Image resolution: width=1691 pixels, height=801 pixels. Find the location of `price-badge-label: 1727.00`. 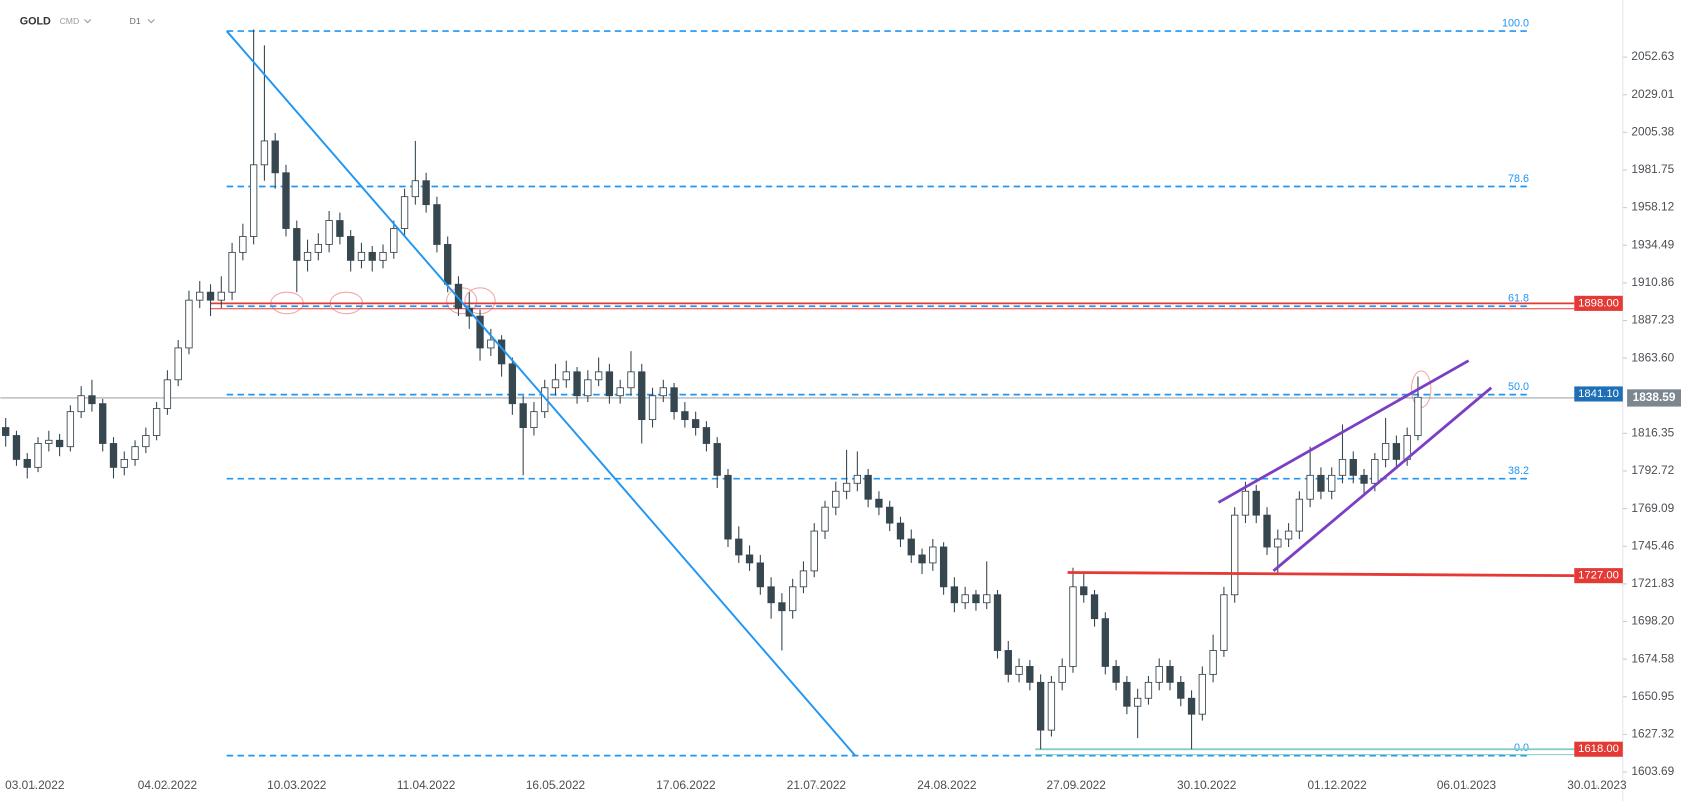

price-badge-label: 1727.00 is located at coordinates (1598, 576).